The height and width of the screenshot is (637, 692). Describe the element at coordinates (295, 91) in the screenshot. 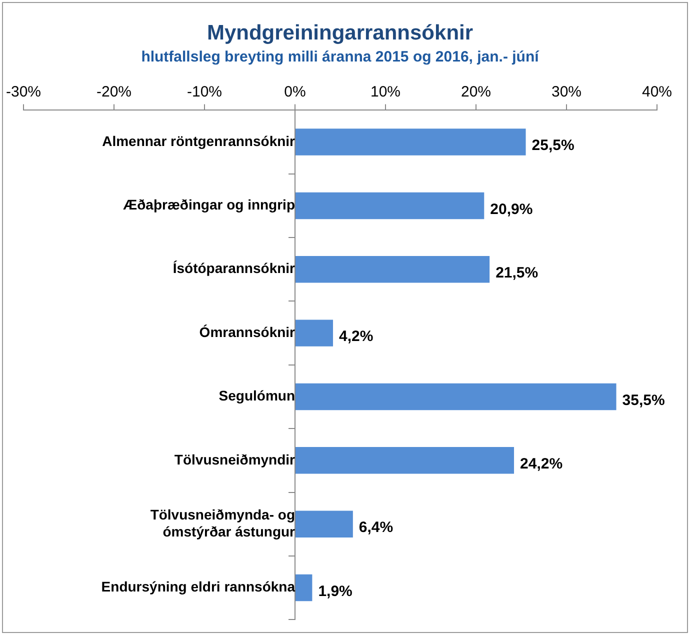

I see `x-tick-label: 0%` at that location.